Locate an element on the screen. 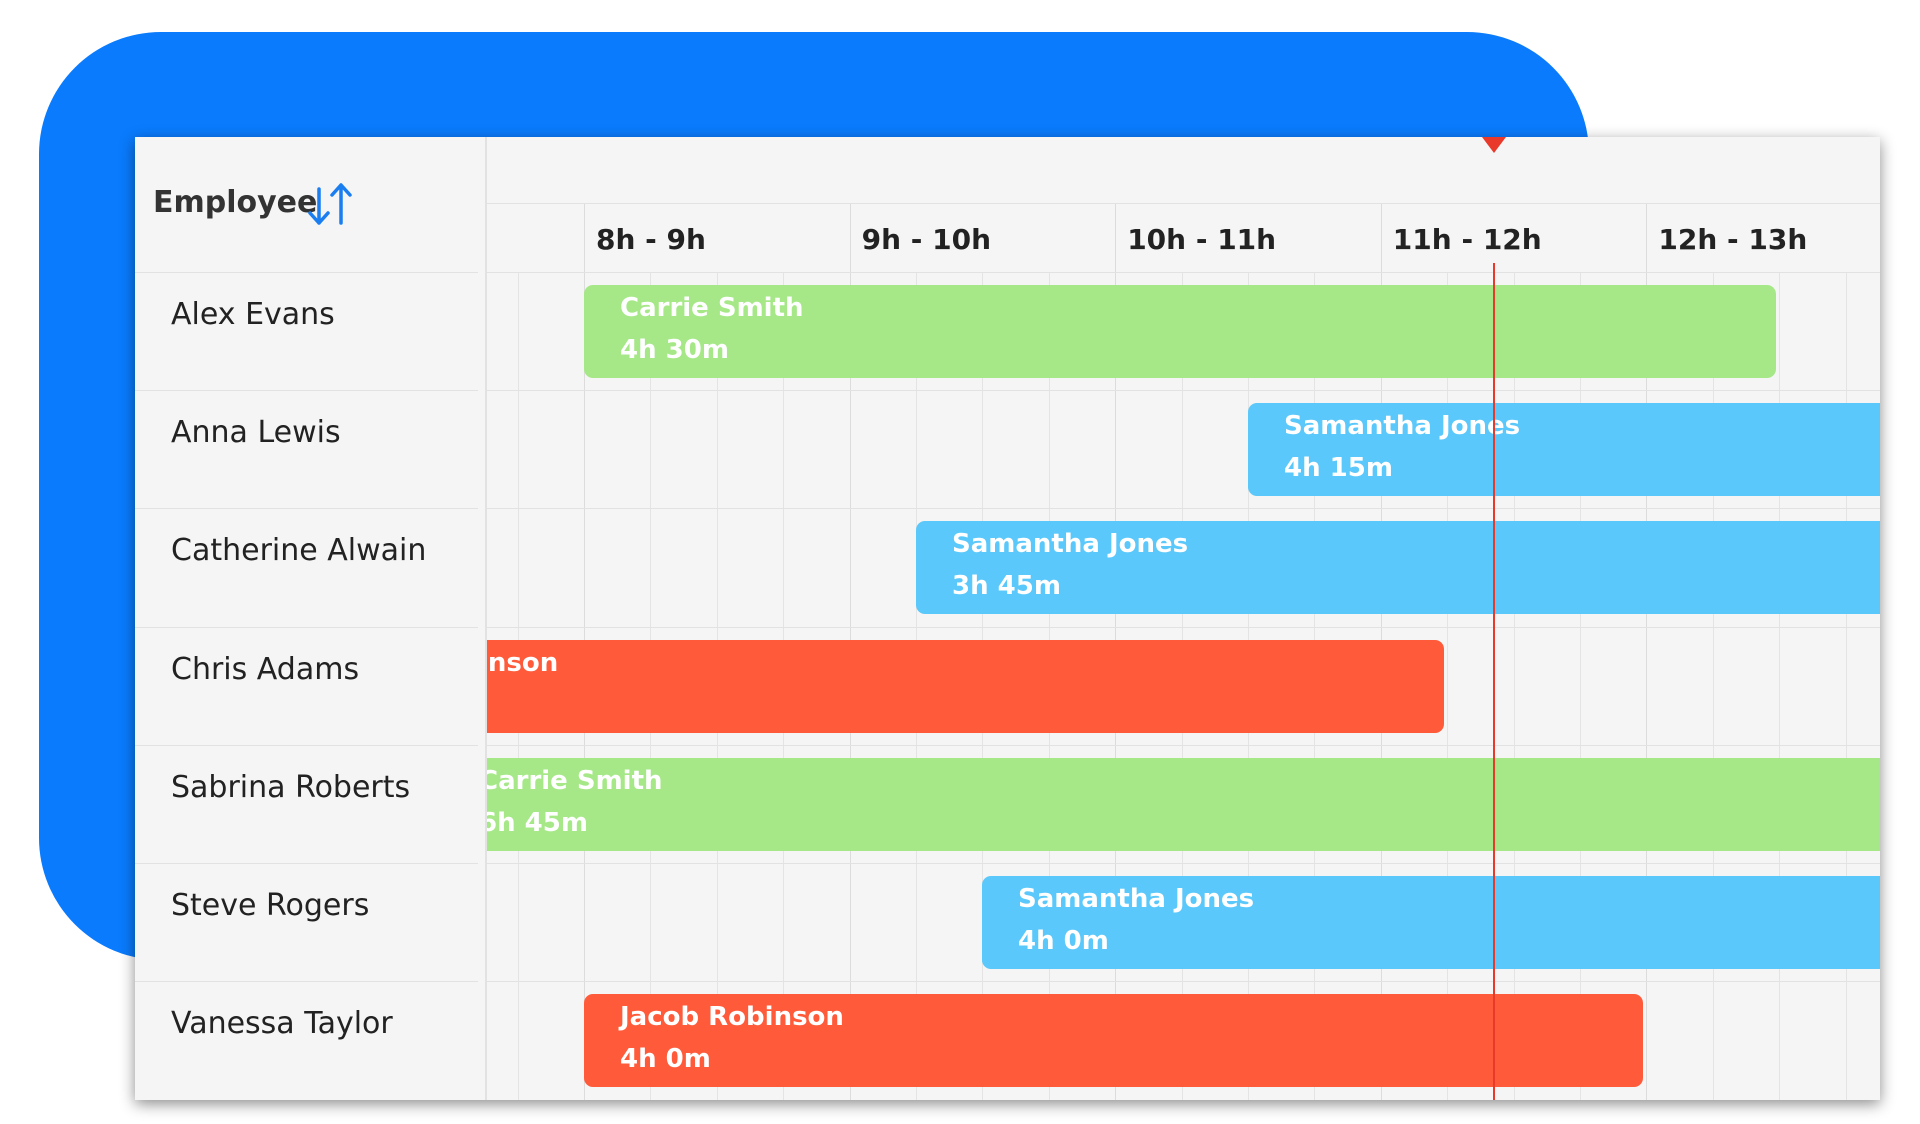 The width and height of the screenshot is (1920, 1124). employee-name: Alex Evans is located at coordinates (253, 314).